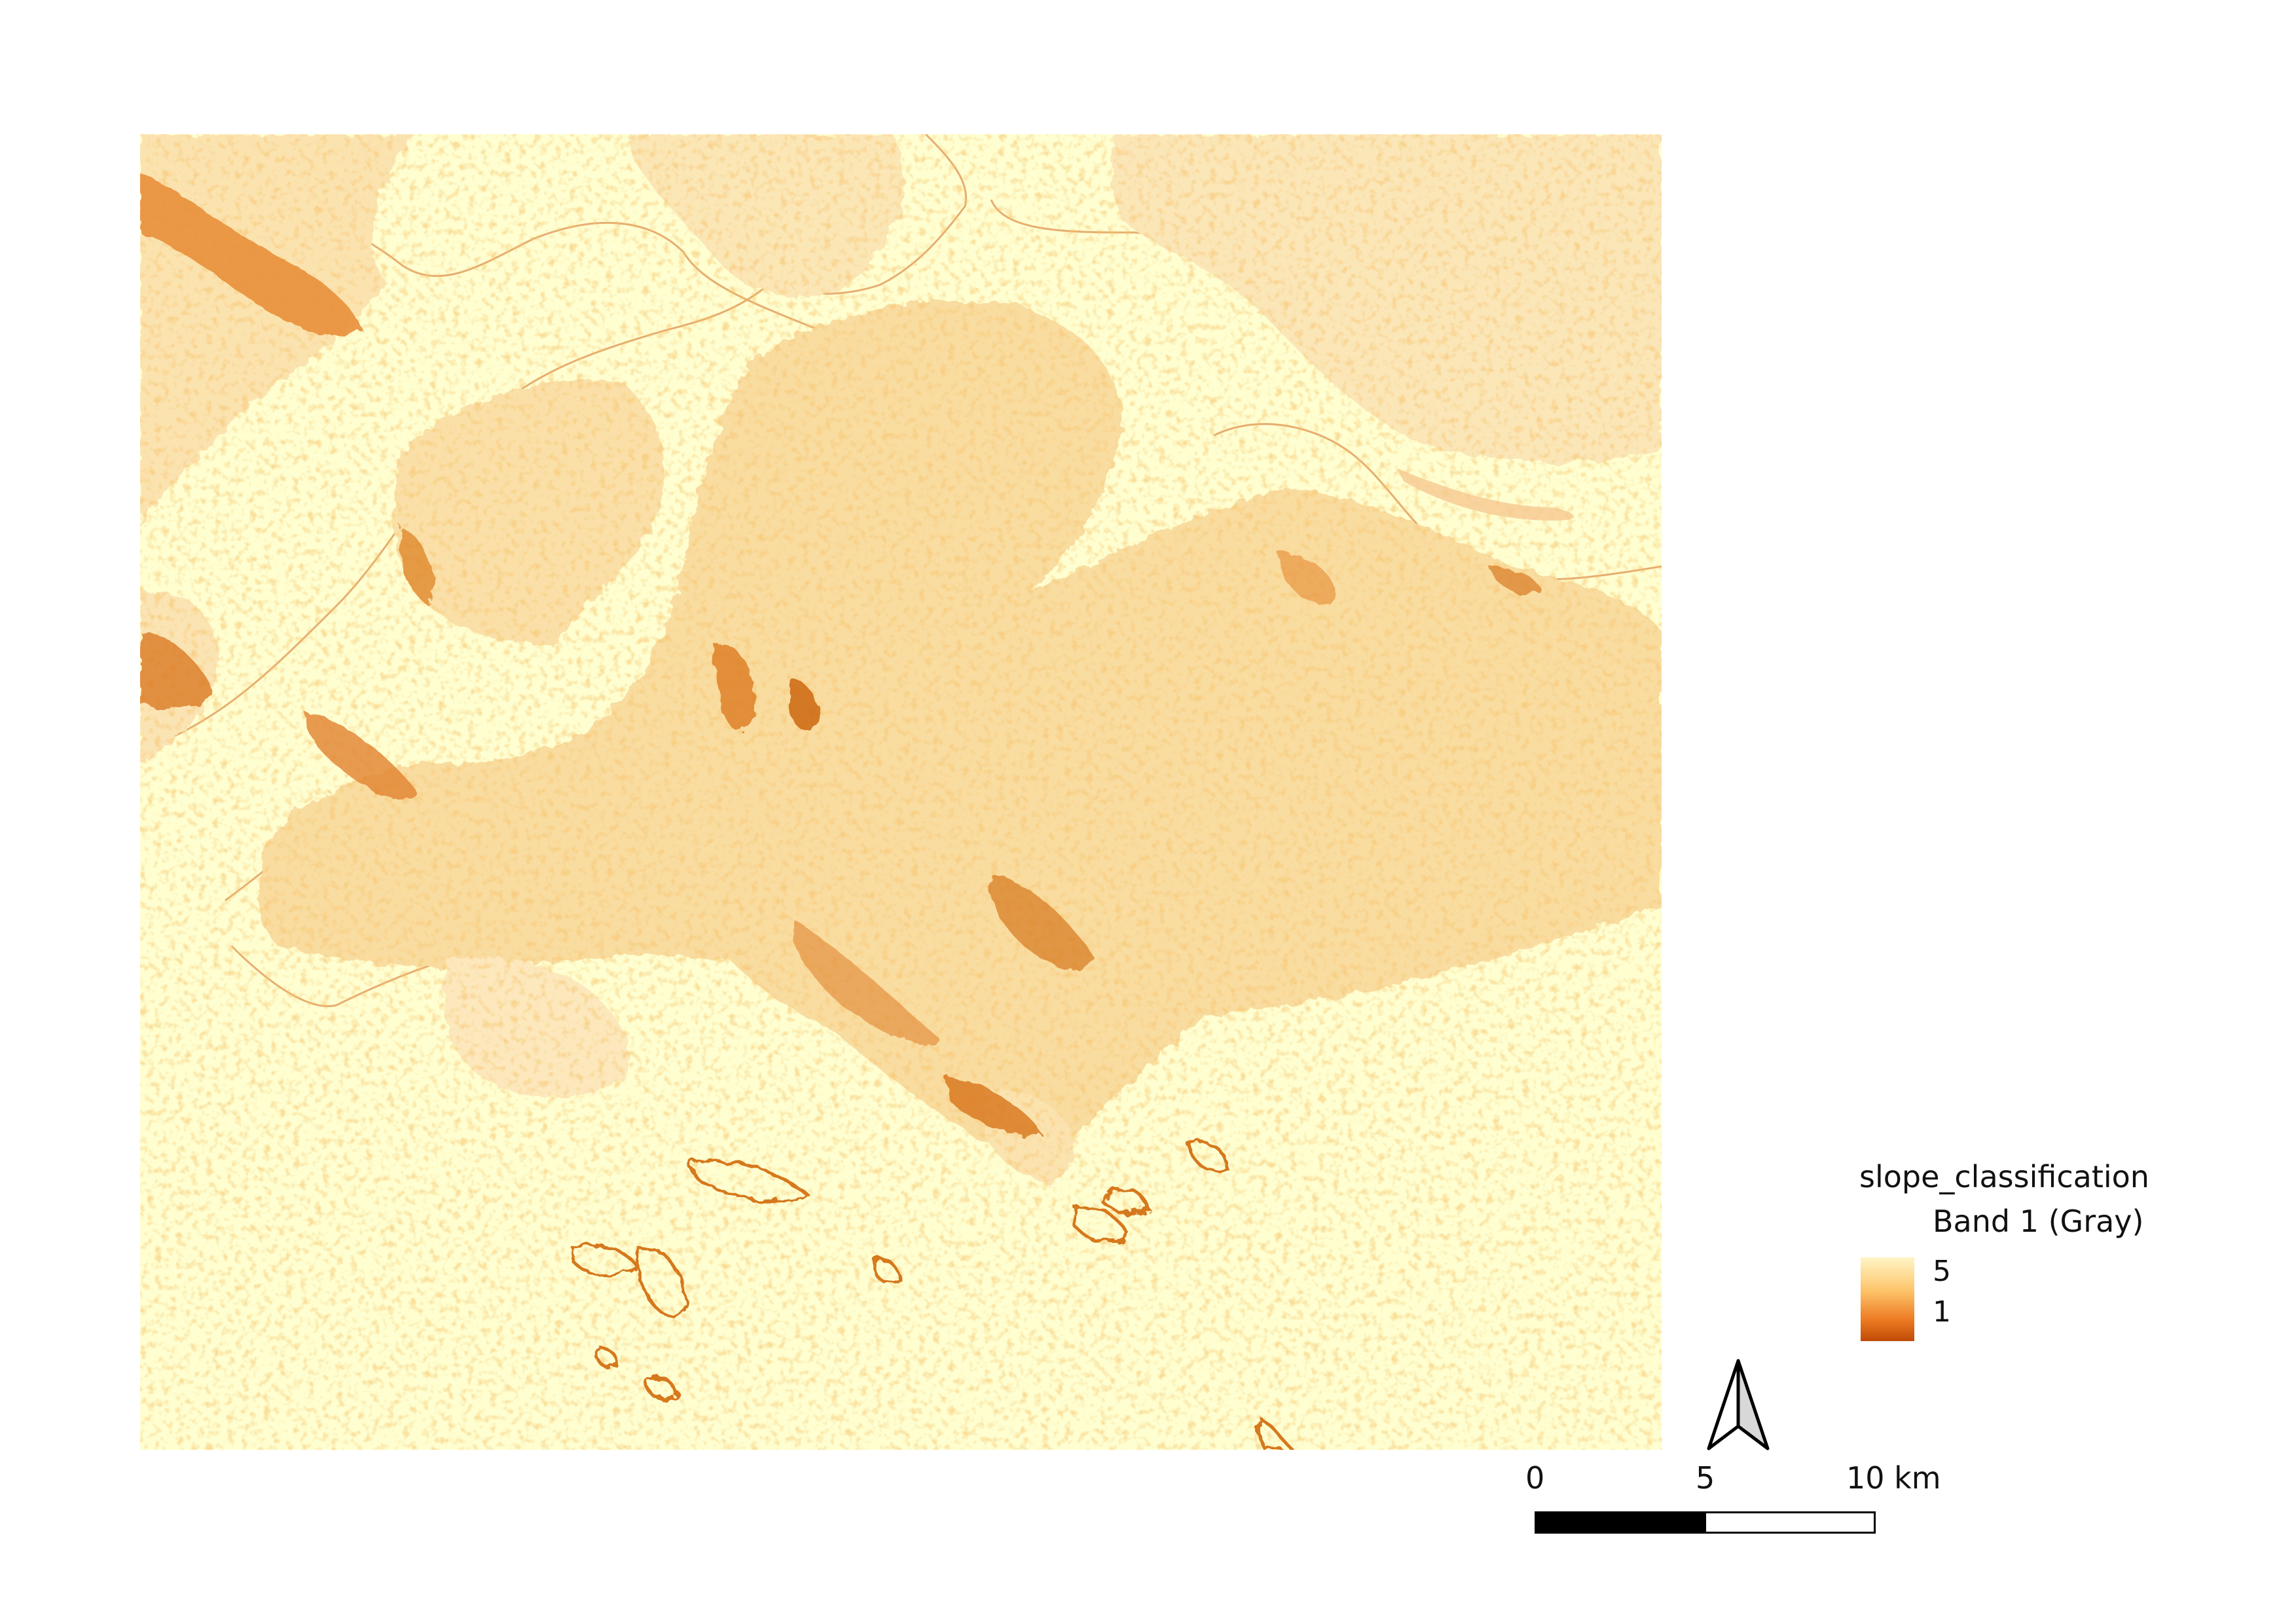  Describe the element at coordinates (1620, 1522) in the screenshot. I see `scale-segment-dark` at that location.